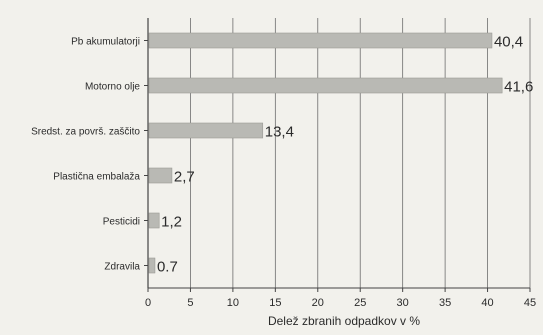  What do you see at coordinates (487, 303) in the screenshot?
I see `x-tick-label: 40` at bounding box center [487, 303].